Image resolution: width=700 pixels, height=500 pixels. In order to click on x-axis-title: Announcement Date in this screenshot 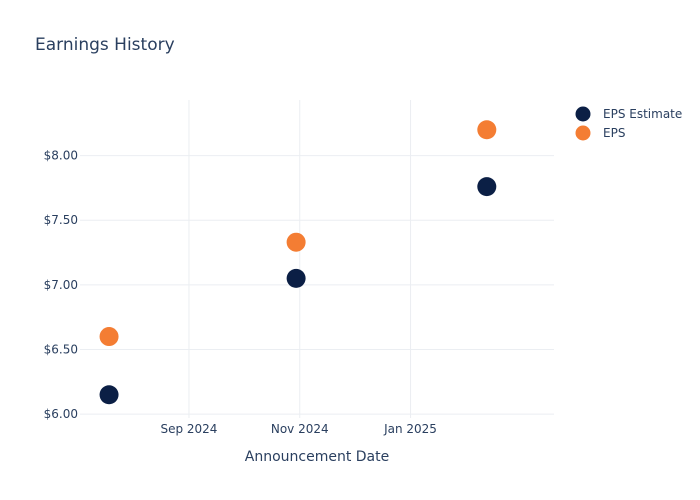, I will do `click(317, 457)`.